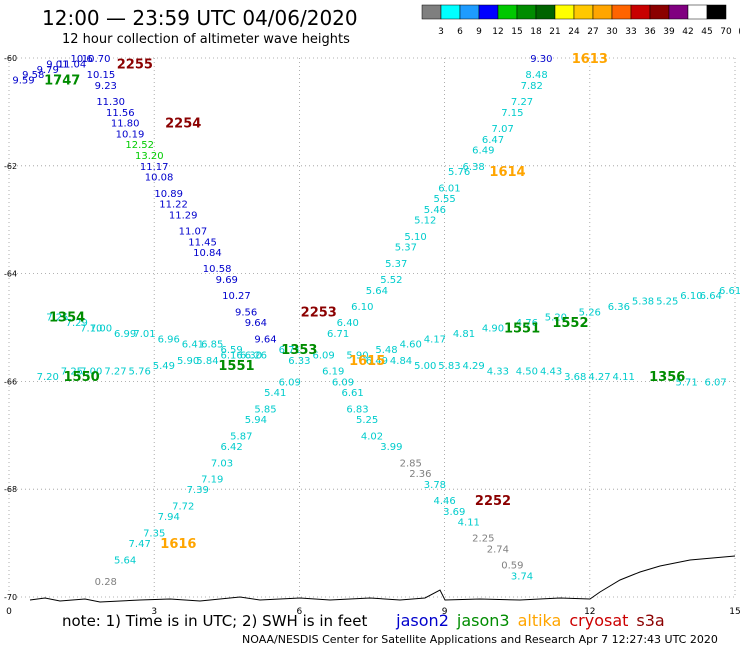 Image resolution: width=740 pixels, height=650 pixels. Describe the element at coordinates (10, 597) in the screenshot. I see `y-tick-label: -70` at that location.